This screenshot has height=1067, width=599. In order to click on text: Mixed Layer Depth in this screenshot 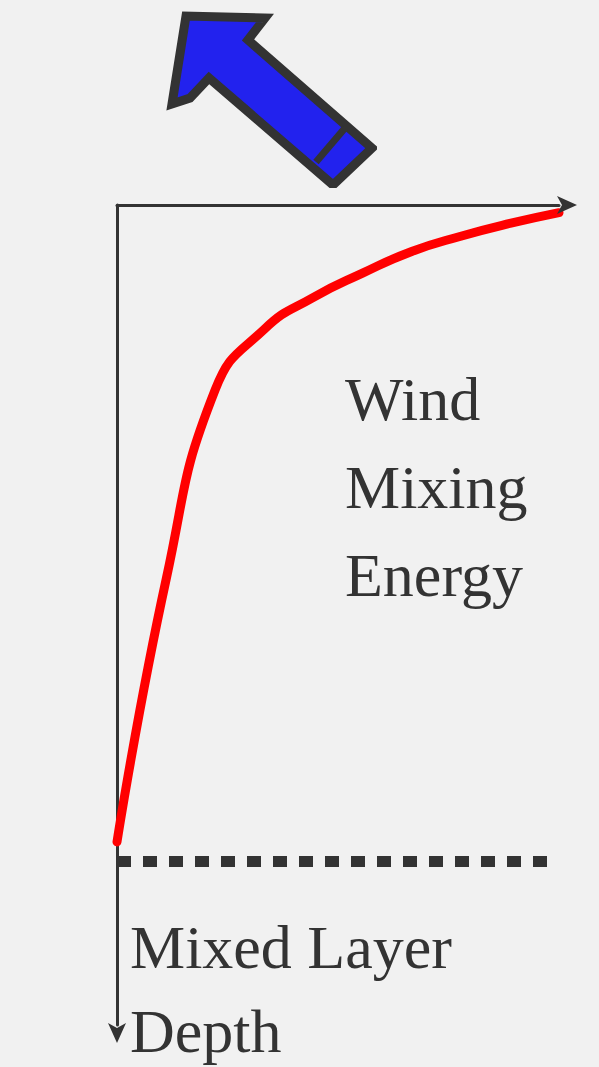, I will do `click(299, 989)`.